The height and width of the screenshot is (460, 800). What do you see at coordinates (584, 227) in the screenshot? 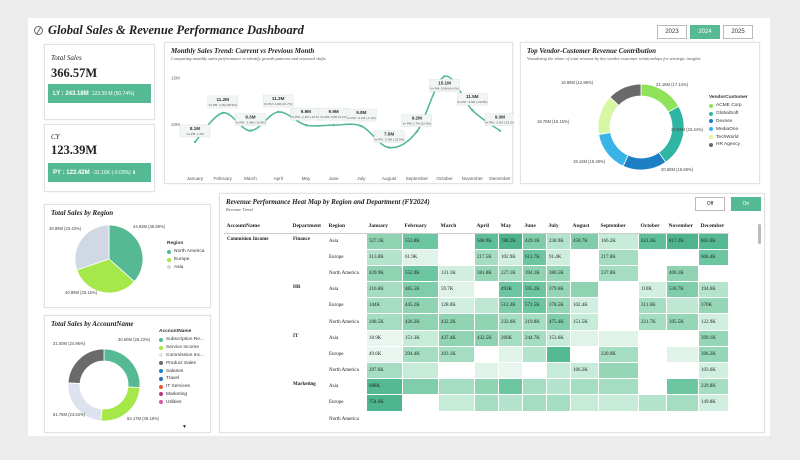
I see `column-header: August` at bounding box center [584, 227].